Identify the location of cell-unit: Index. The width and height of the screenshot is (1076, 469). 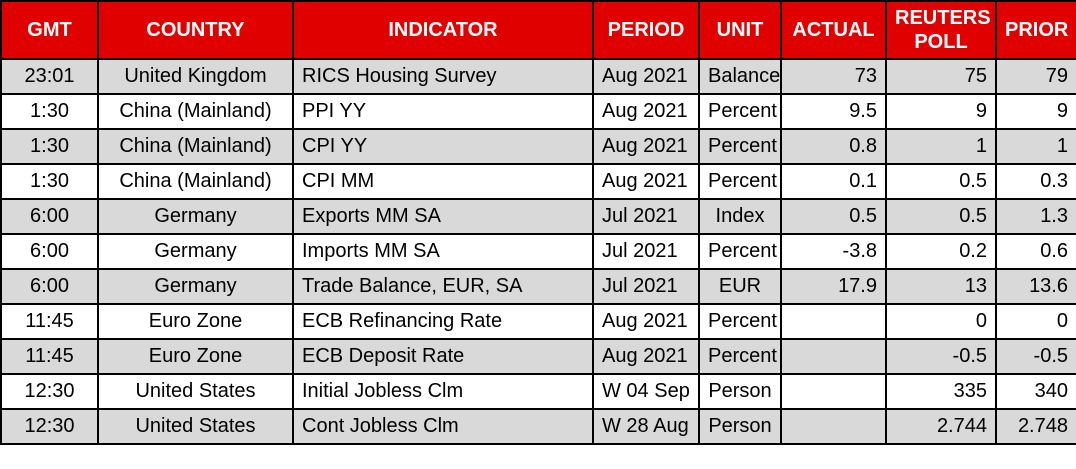
(740, 216).